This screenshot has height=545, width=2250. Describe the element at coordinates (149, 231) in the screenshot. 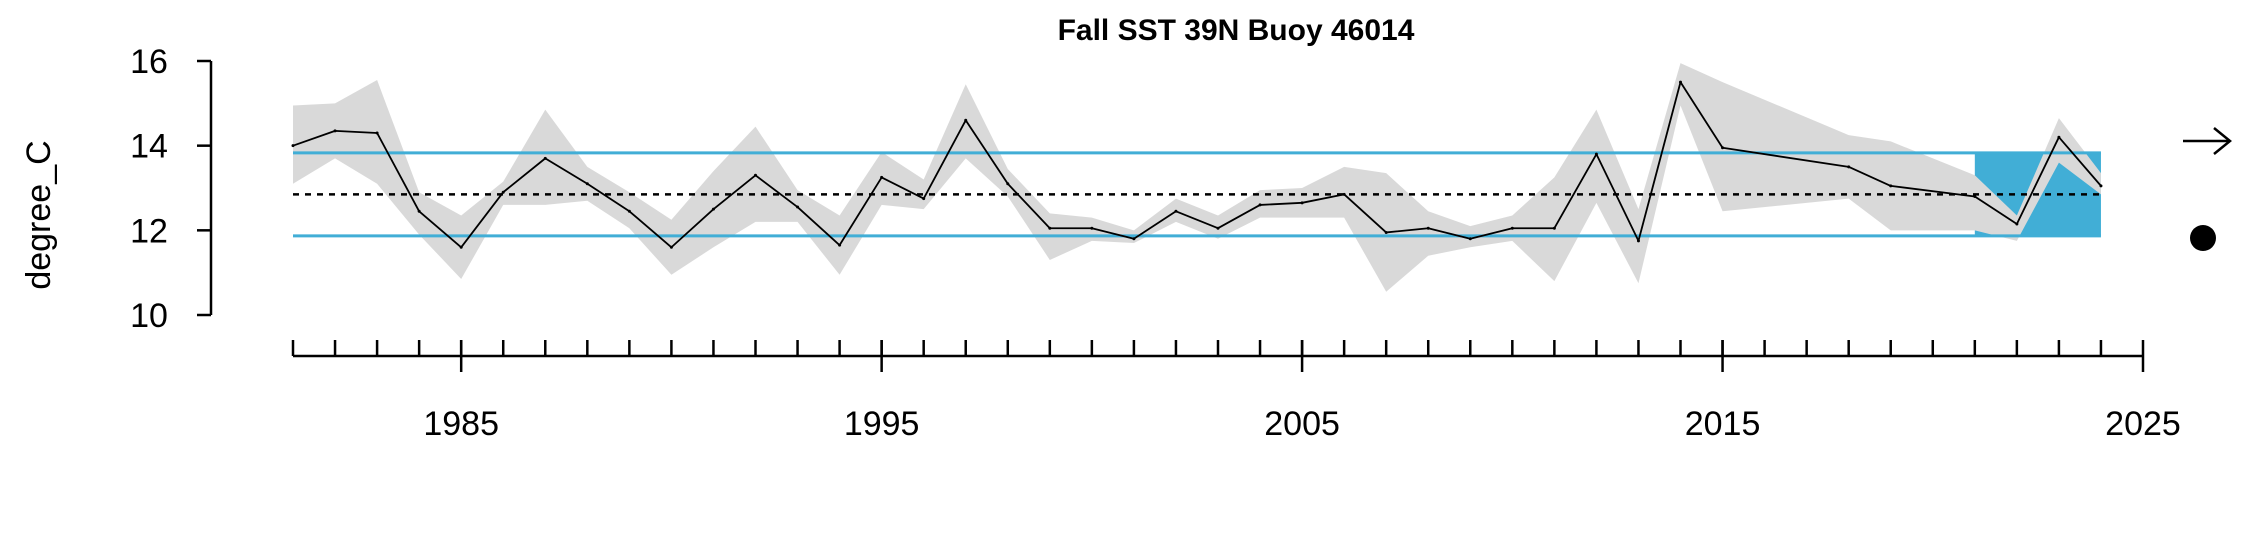

I see `y-tick-label: 12` at that location.